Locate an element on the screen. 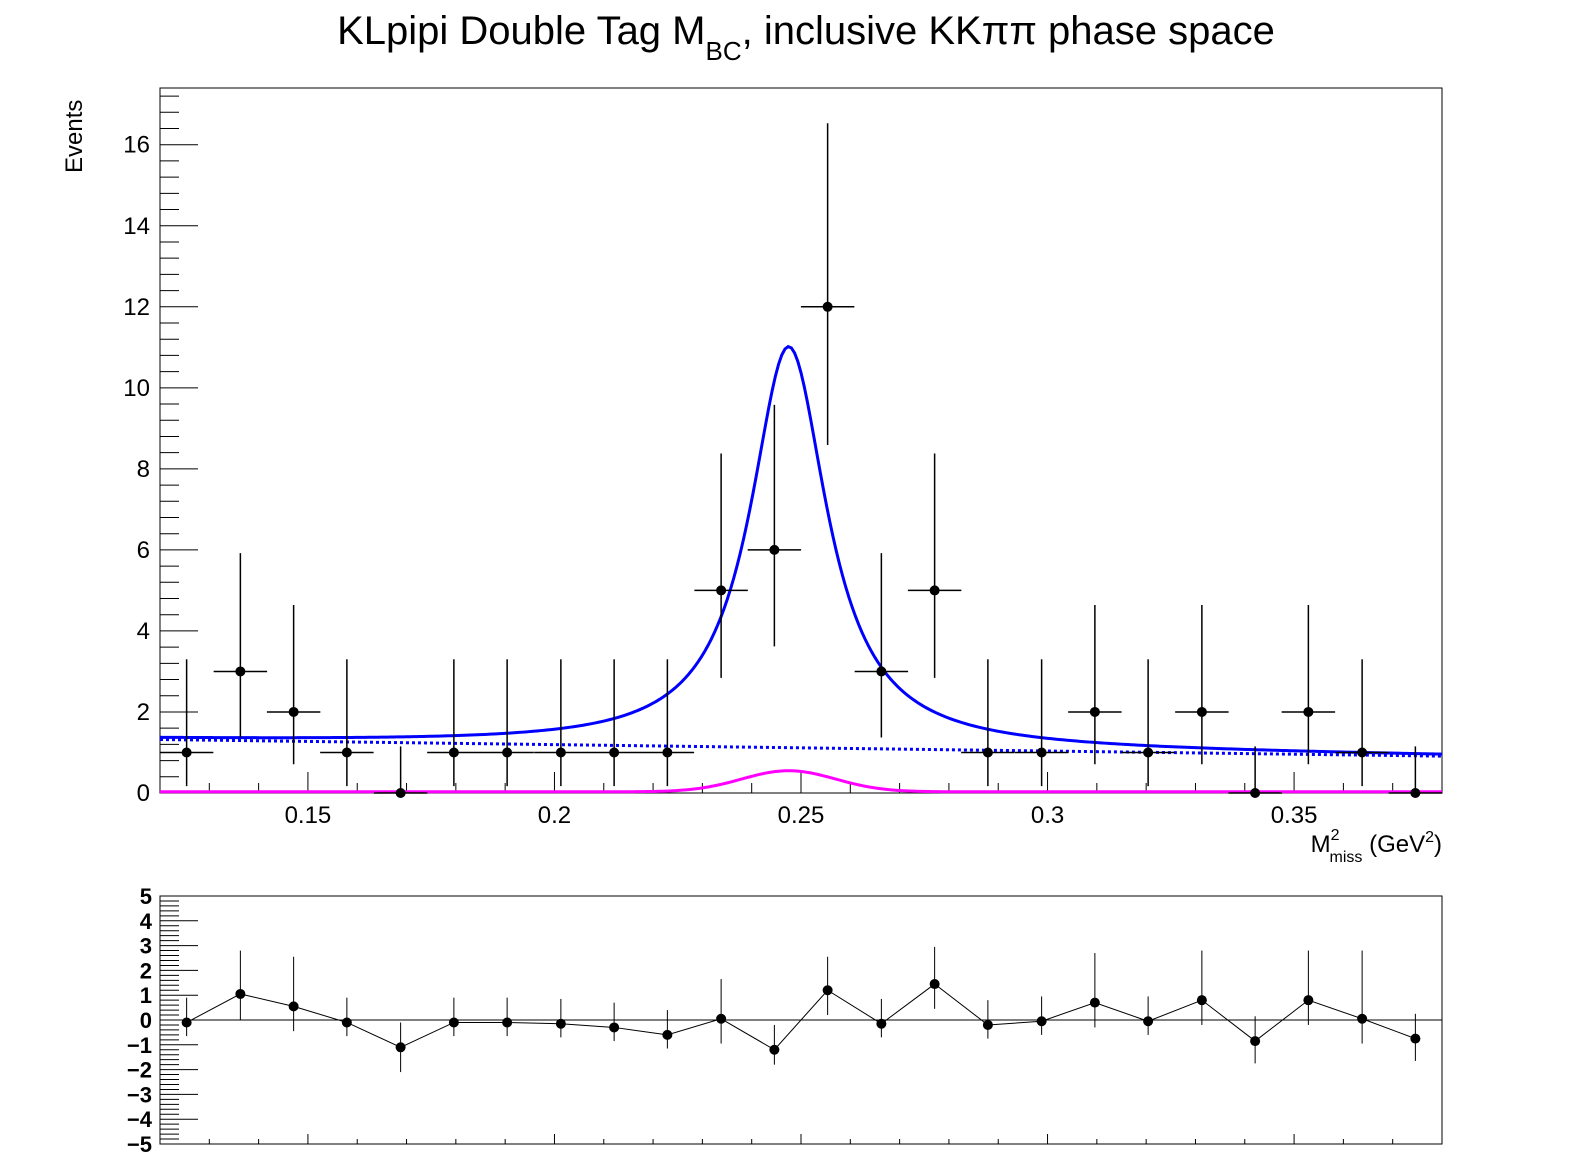 The image size is (1596, 1172). x-axis-title-base: M is located at coordinates (1321, 844).